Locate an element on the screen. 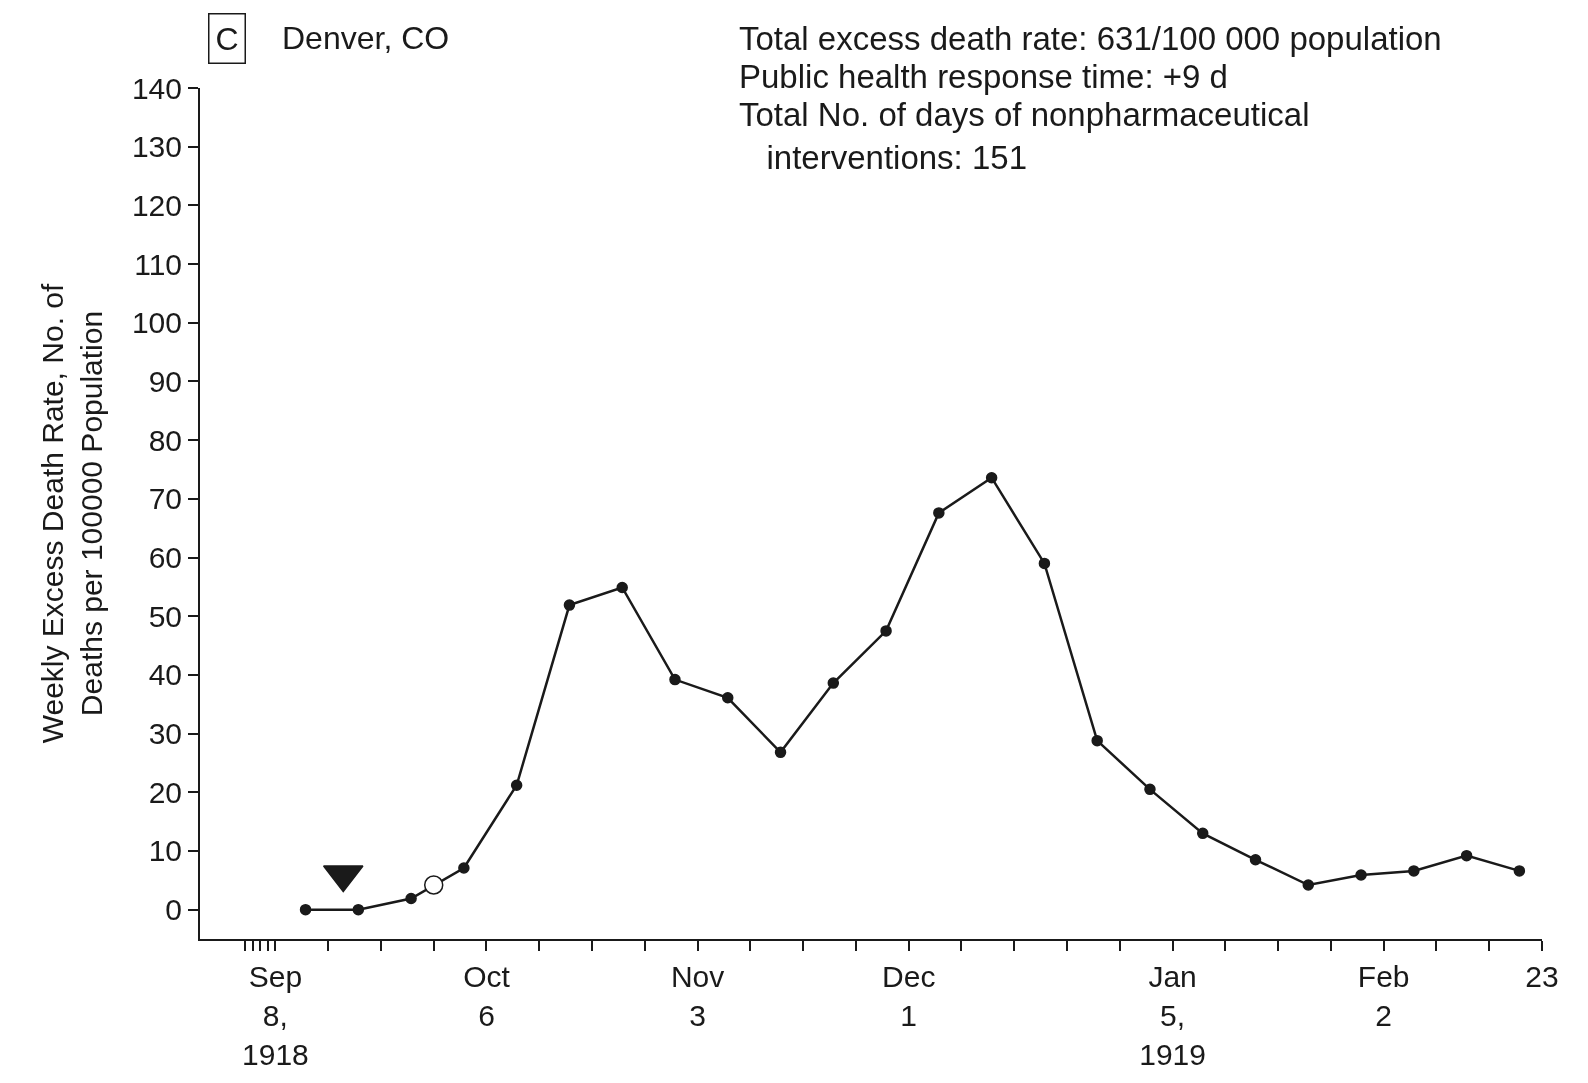 The width and height of the screenshot is (1588, 1083). y-axis-title: Weekly Excess Death Rate, No. of Deaths per 100000 Population is located at coordinates (72, 513).